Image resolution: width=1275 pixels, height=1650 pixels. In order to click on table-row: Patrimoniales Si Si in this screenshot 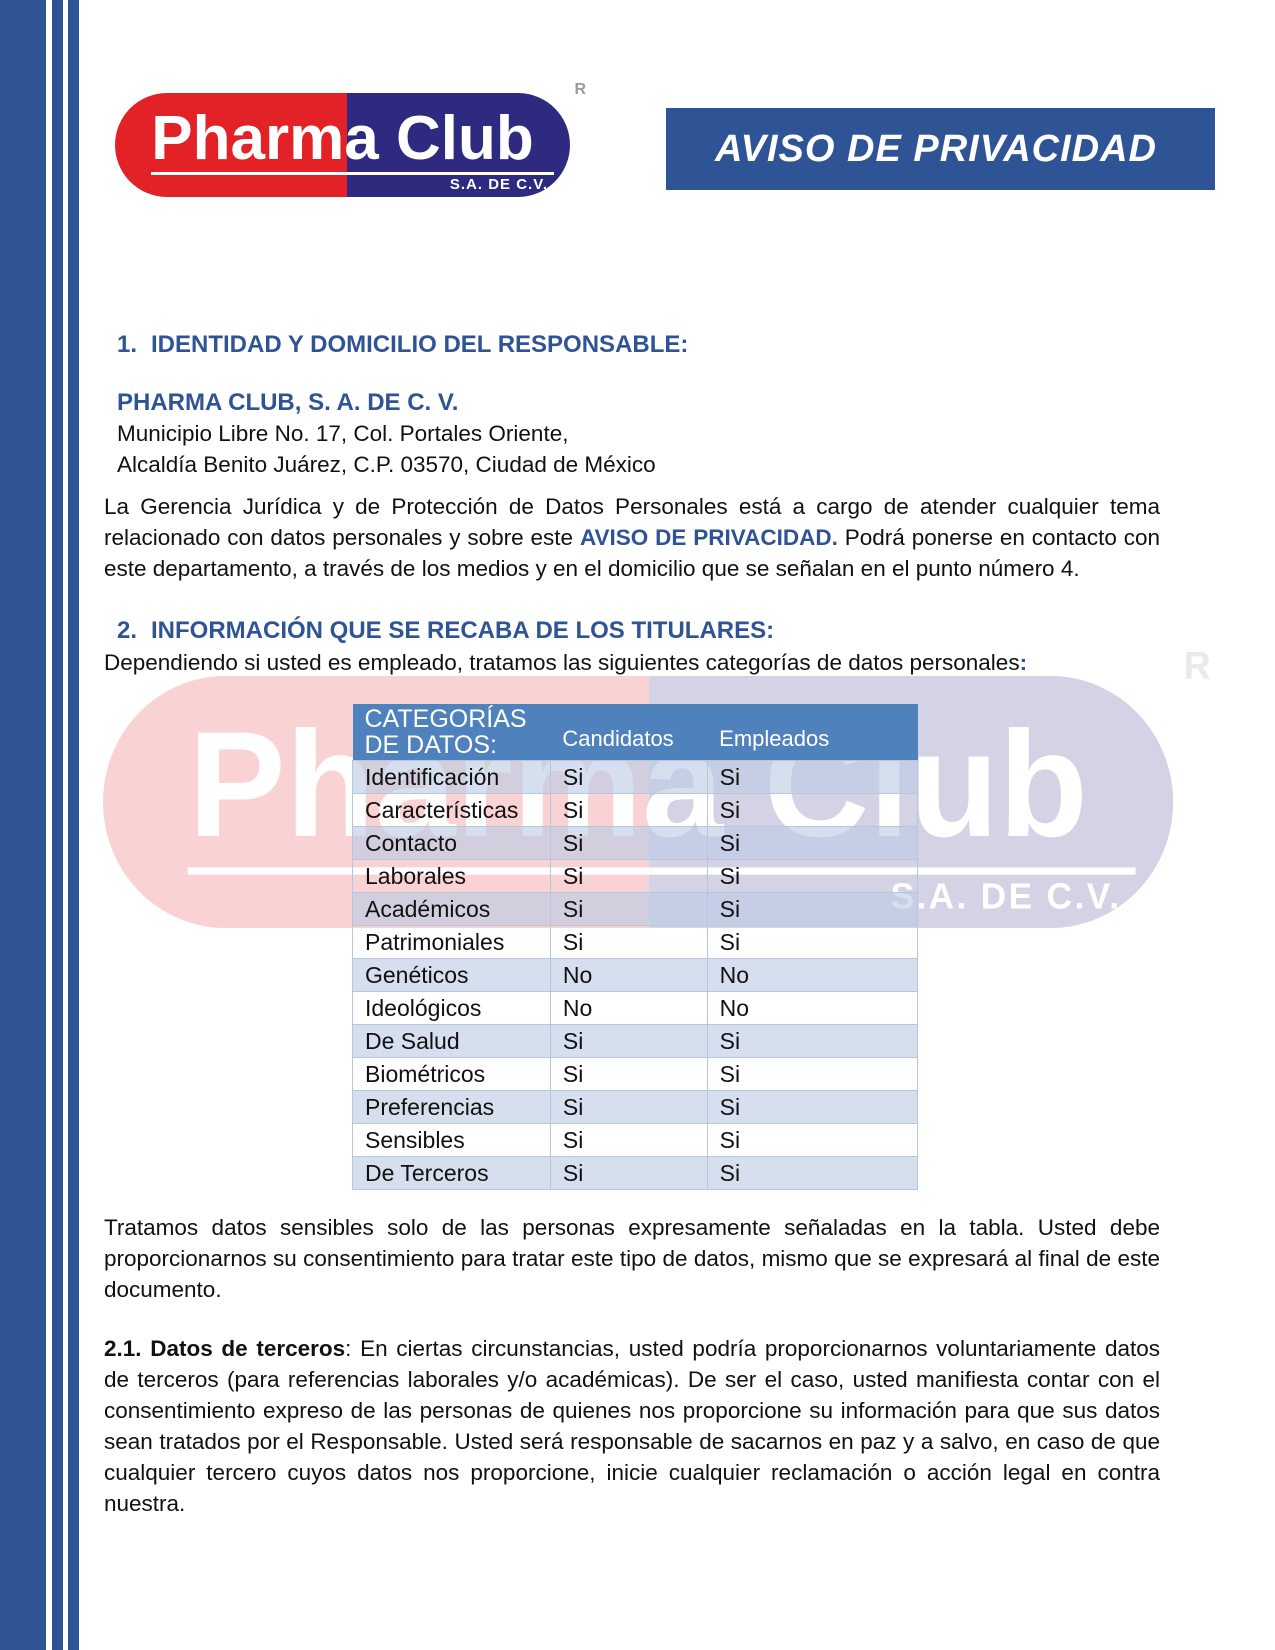, I will do `click(635, 942)`.